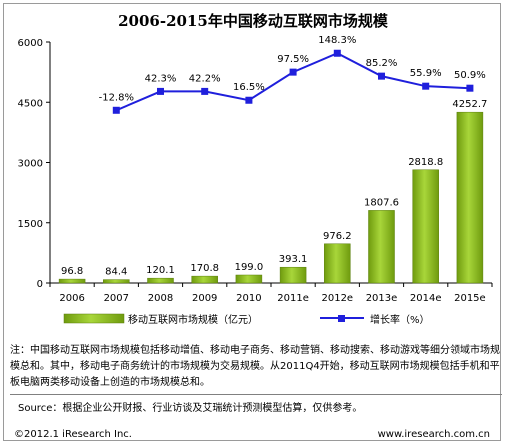 This screenshot has height=446, width=506. What do you see at coordinates (382, 63) in the screenshot?
I see `growth-value-label: 85.2%` at bounding box center [382, 63].